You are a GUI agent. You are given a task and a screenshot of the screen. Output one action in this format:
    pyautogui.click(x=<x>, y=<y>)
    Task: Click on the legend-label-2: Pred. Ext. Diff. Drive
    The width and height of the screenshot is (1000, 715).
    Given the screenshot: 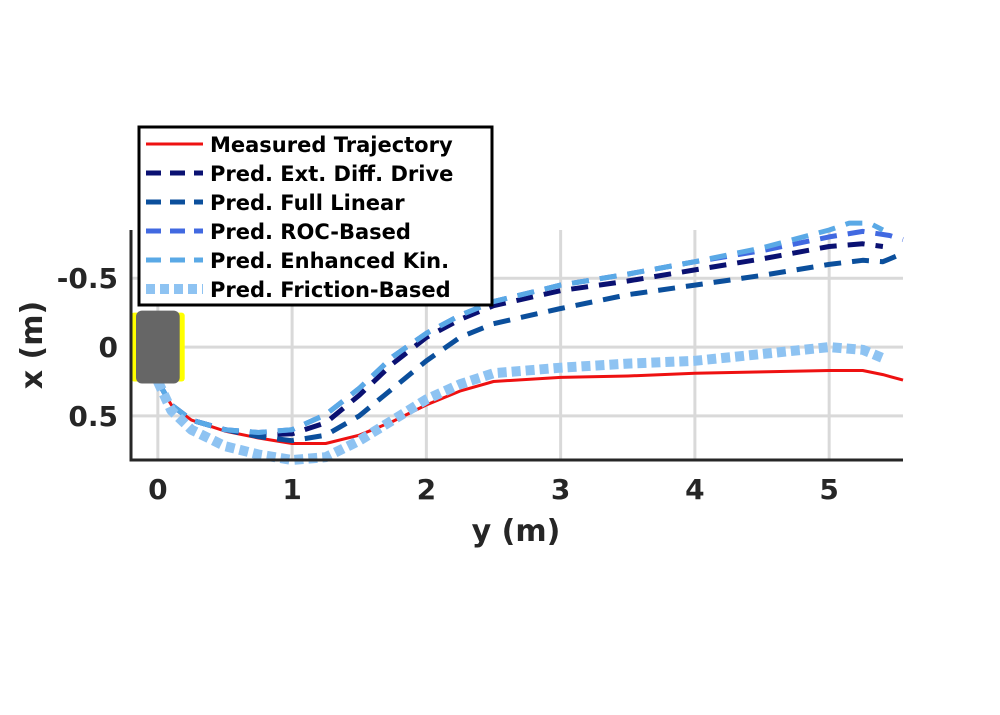 What is the action you would take?
    pyautogui.click(x=331, y=174)
    